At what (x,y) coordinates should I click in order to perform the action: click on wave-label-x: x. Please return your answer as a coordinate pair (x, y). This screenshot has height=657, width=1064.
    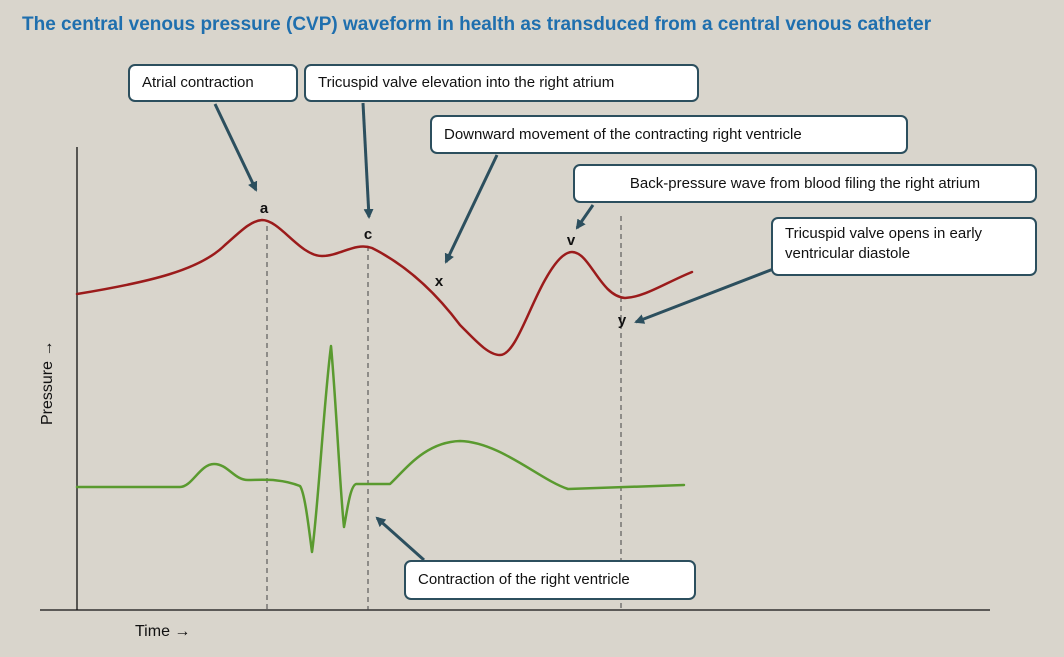
    Looking at the image, I should click on (439, 281).